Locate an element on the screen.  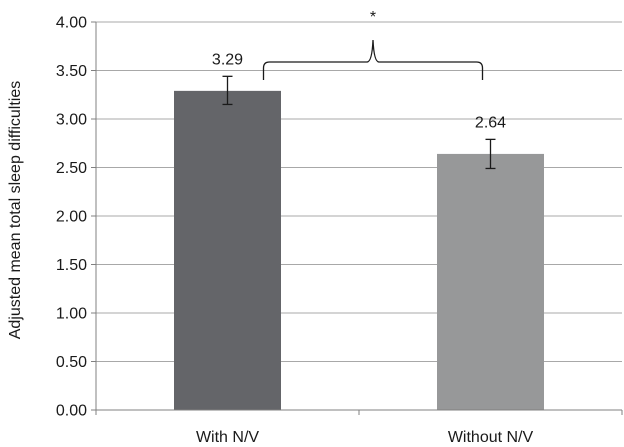
data-labels: 3.29 2.64 is located at coordinates (359, 91).